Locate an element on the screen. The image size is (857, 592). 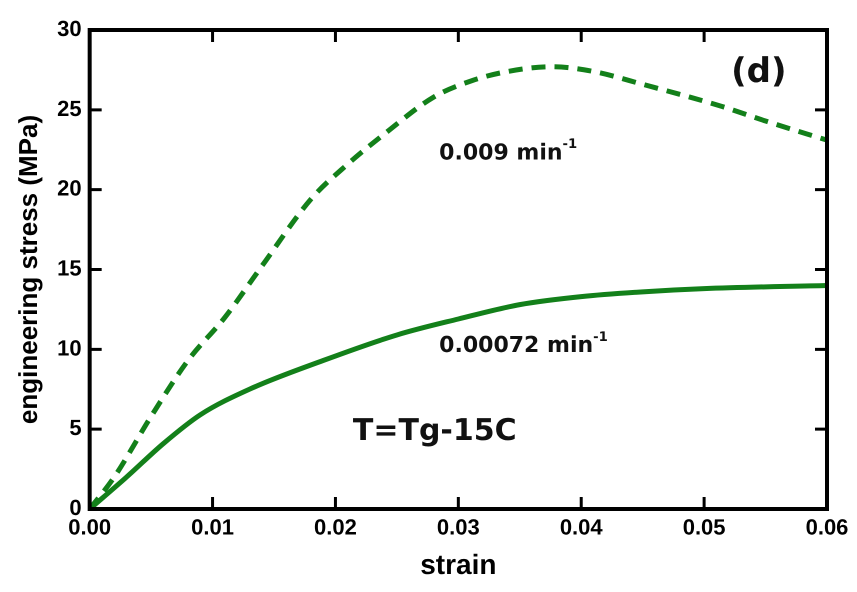
y-tick-label: 25 is located at coordinates (69, 108).